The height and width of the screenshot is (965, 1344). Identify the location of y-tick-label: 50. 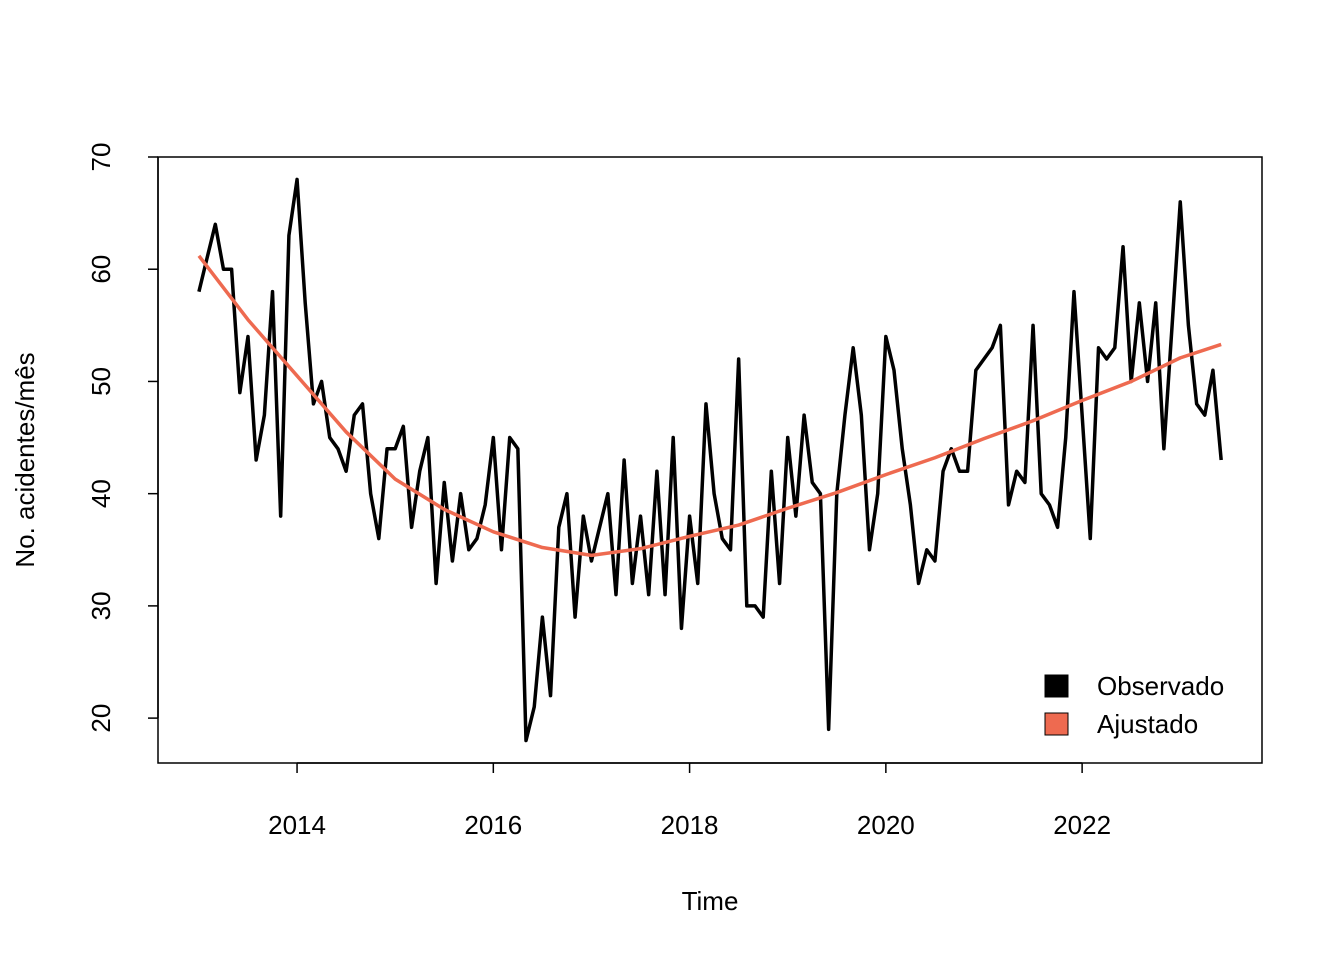
(101, 381).